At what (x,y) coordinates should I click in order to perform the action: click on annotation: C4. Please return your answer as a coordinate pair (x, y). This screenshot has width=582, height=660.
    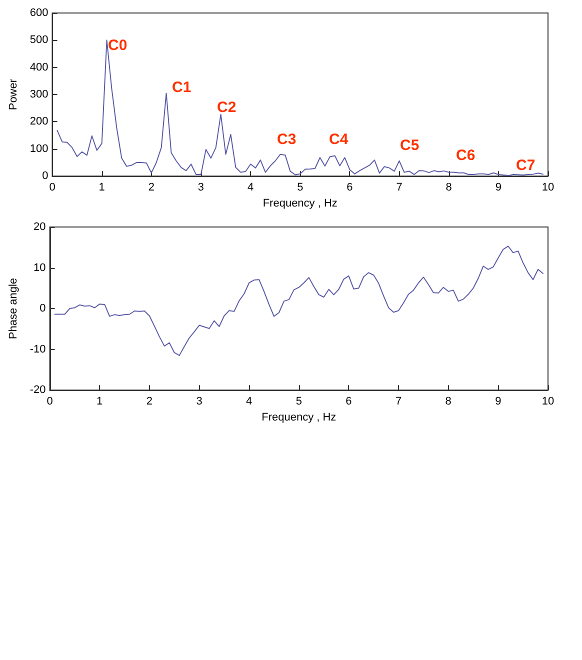
    Looking at the image, I should click on (339, 139).